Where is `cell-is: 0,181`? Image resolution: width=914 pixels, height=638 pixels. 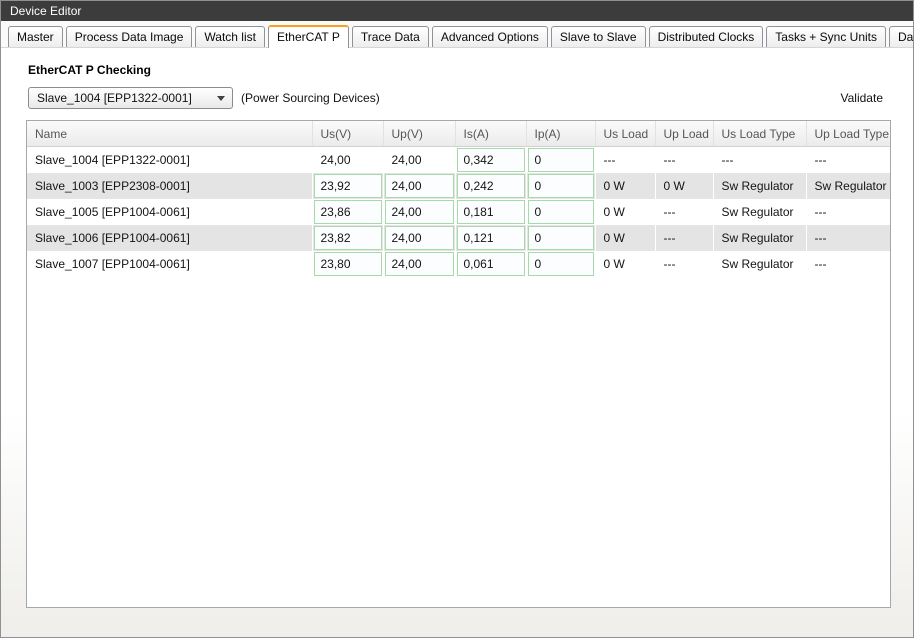 cell-is: 0,181 is located at coordinates (491, 212).